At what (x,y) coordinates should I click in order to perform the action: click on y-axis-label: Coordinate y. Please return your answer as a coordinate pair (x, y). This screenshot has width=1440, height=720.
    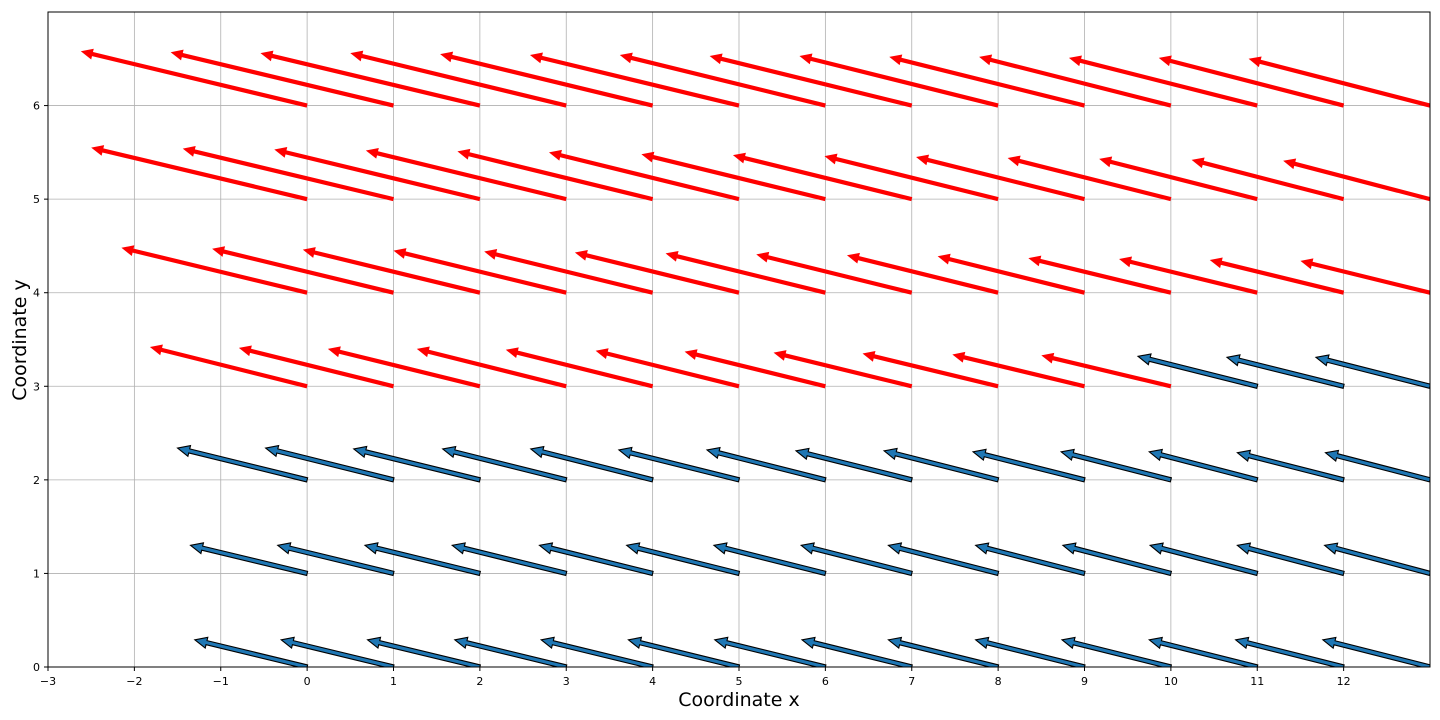
    Looking at the image, I should click on (20, 339).